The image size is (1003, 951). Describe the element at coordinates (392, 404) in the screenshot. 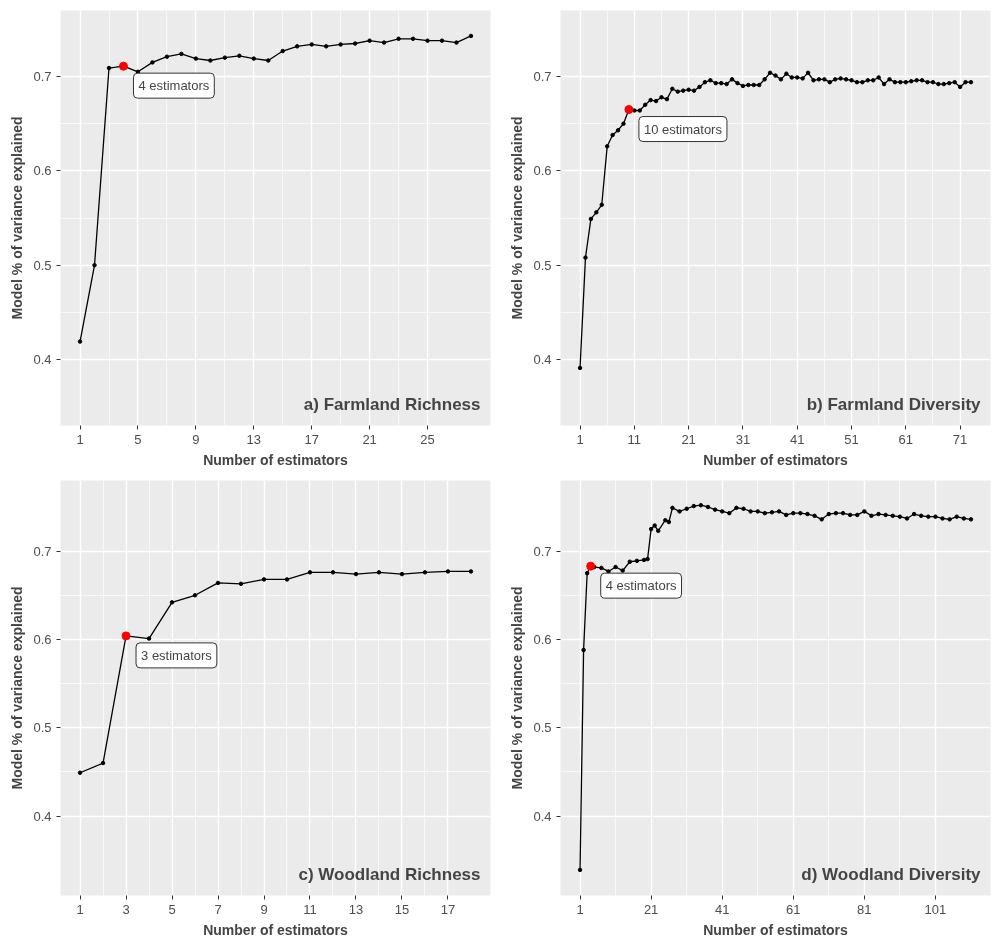

I see `text: a) Farmland Richness` at that location.